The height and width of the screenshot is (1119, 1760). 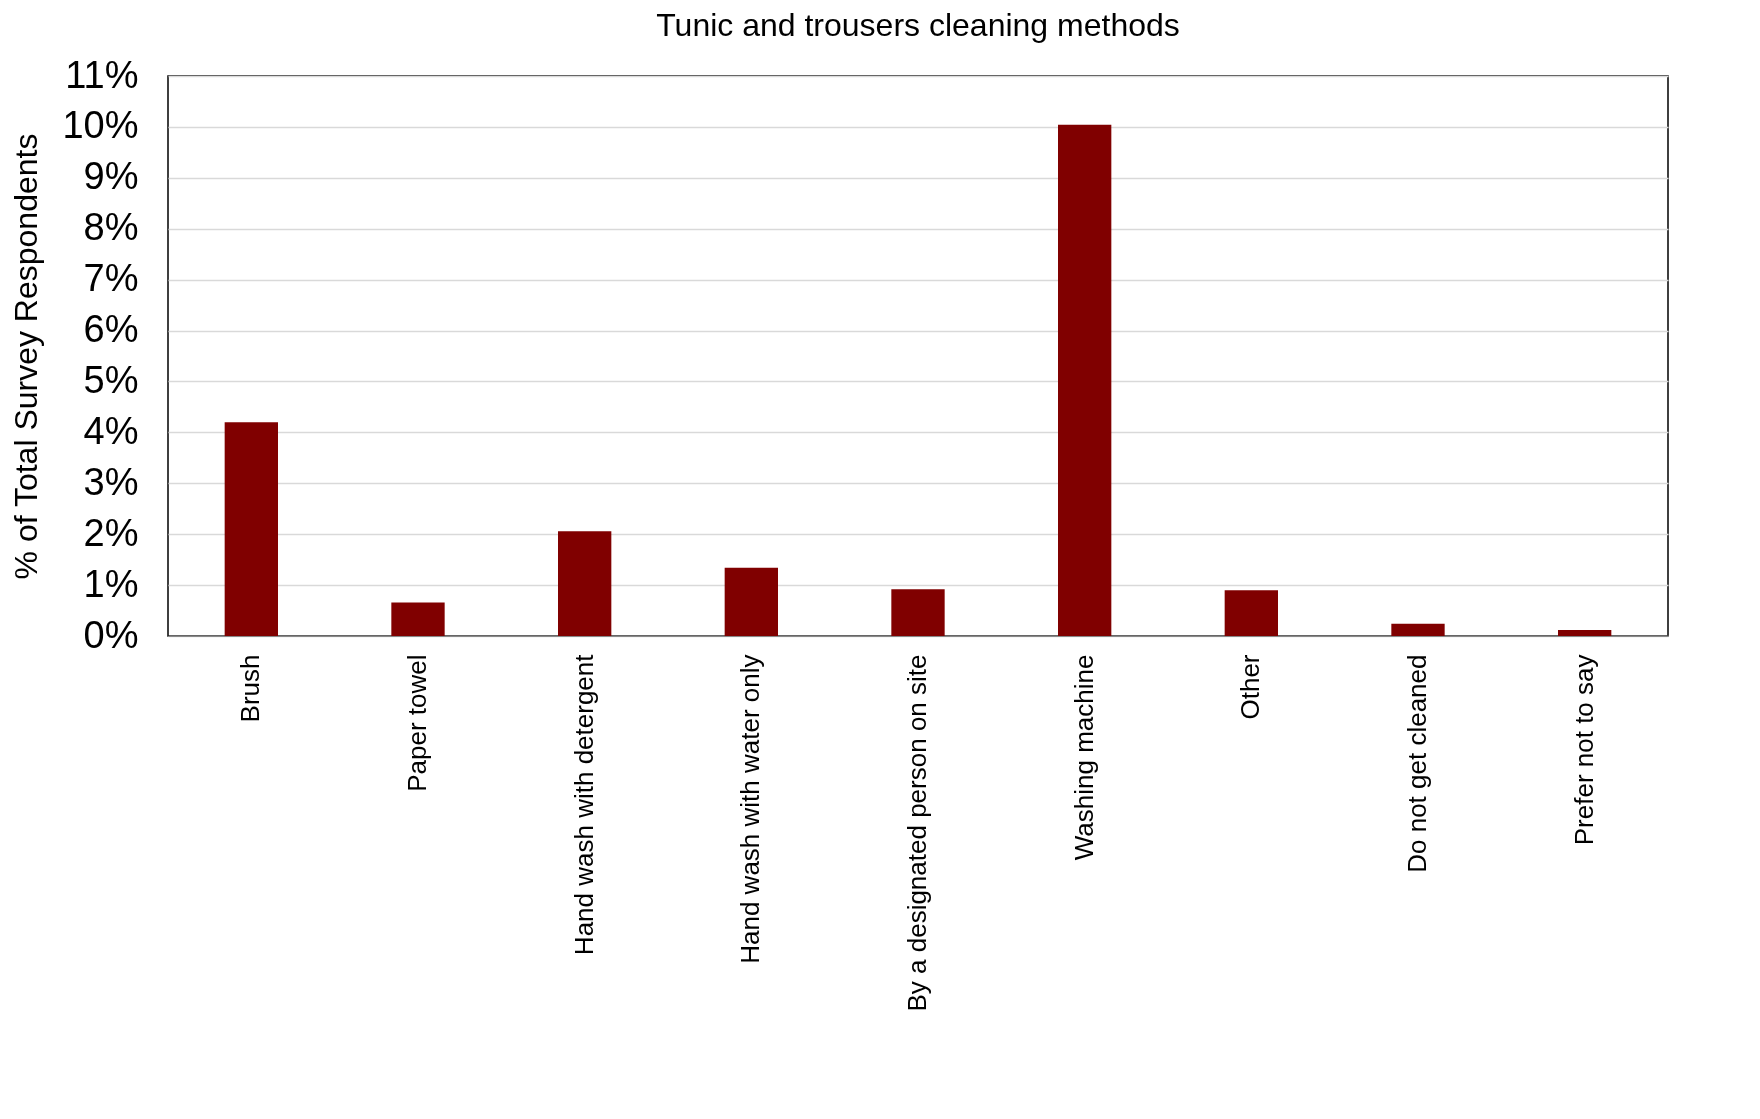 What do you see at coordinates (26, 356) in the screenshot?
I see `y-axis-title: % of Total Survey Respondents` at bounding box center [26, 356].